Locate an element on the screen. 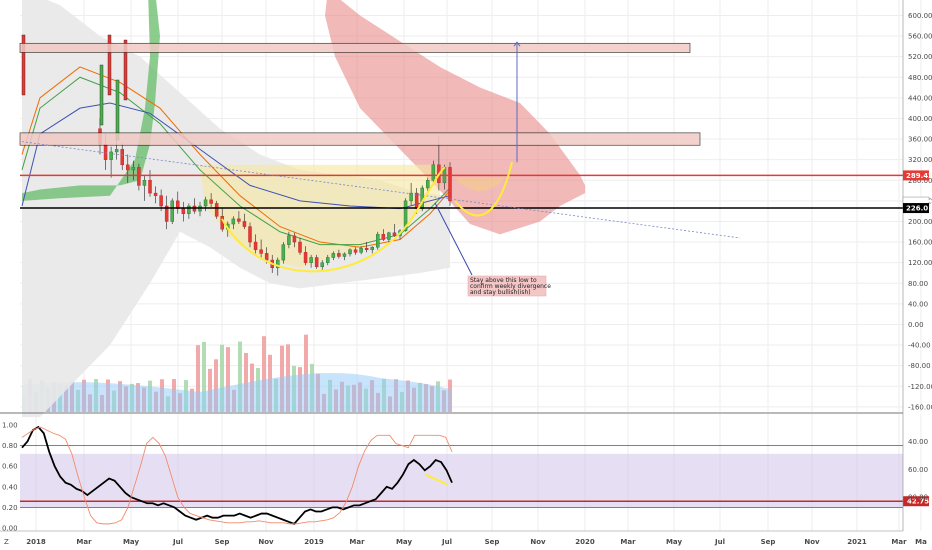 The image size is (932, 550). volume-ma is located at coordinates (237, 392).